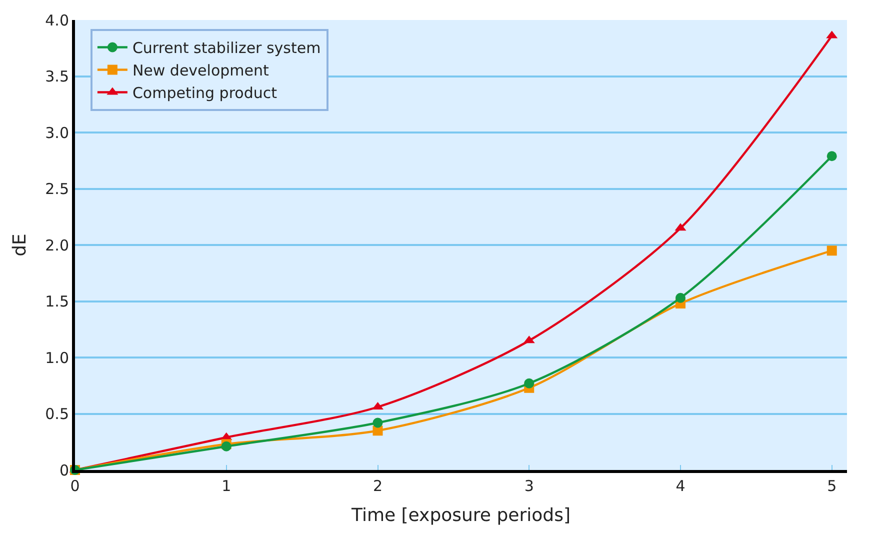 Image resolution: width=872 pixels, height=545 pixels. I want to click on y-tick-label: 2.5, so click(57, 189).